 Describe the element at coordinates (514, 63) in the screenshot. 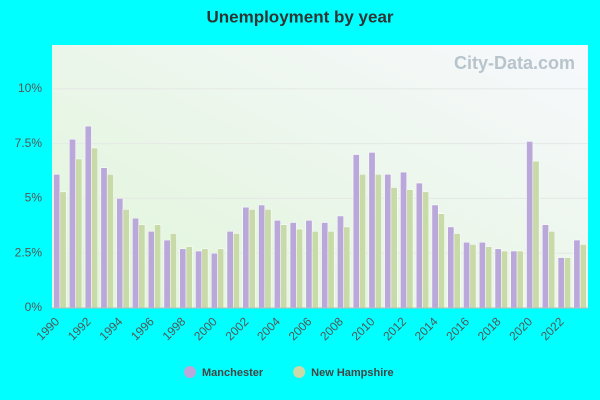

I see `watermark: City-Data.com` at that location.